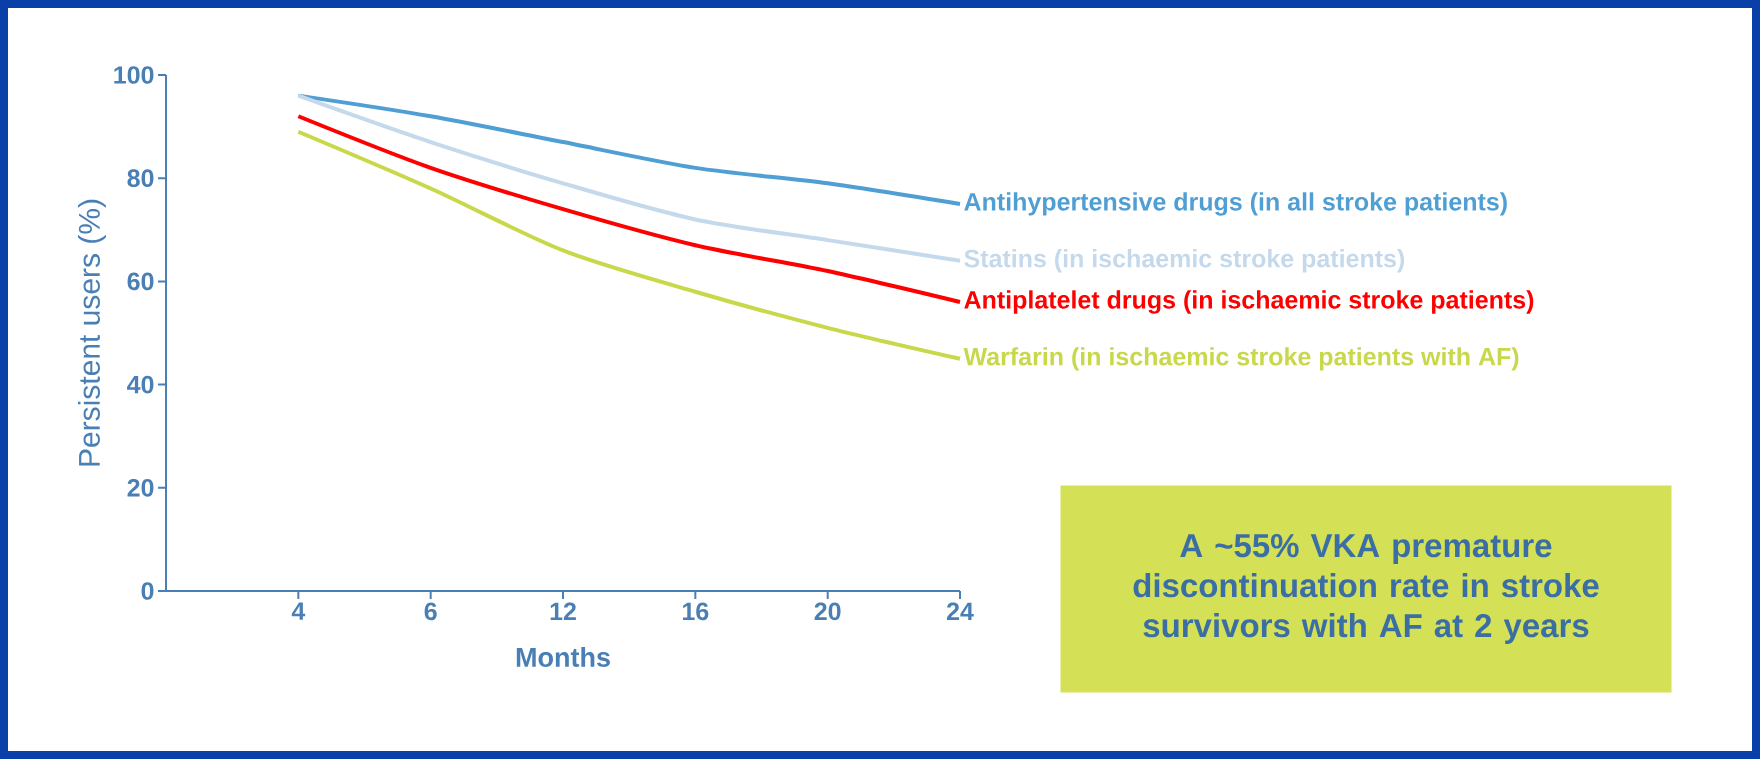  I want to click on x-tick-label: 20, so click(827, 611).